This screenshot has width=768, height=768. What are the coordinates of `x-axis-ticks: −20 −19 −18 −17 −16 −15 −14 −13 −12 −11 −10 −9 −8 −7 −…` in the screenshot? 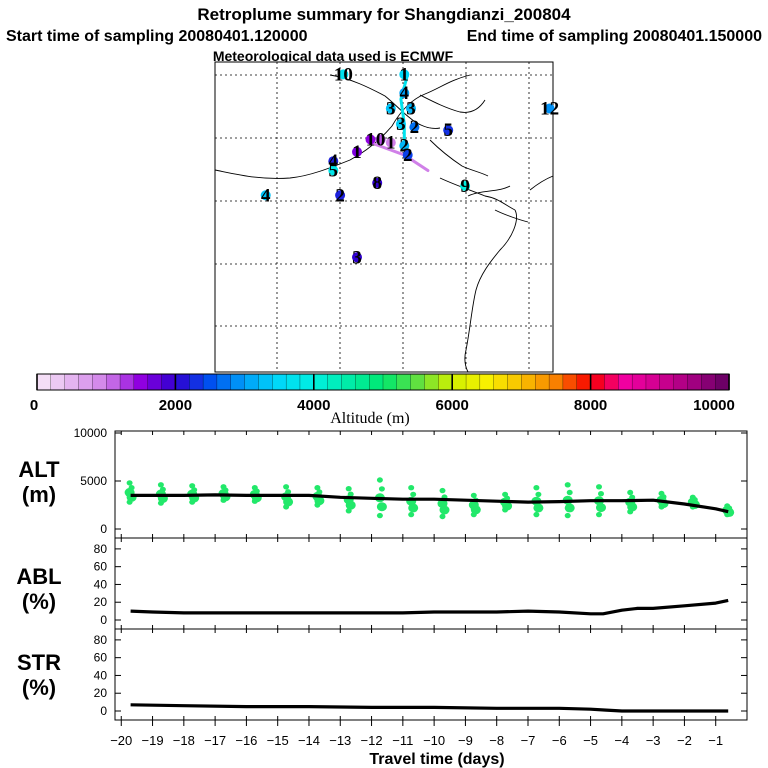 It's located at (416, 734).